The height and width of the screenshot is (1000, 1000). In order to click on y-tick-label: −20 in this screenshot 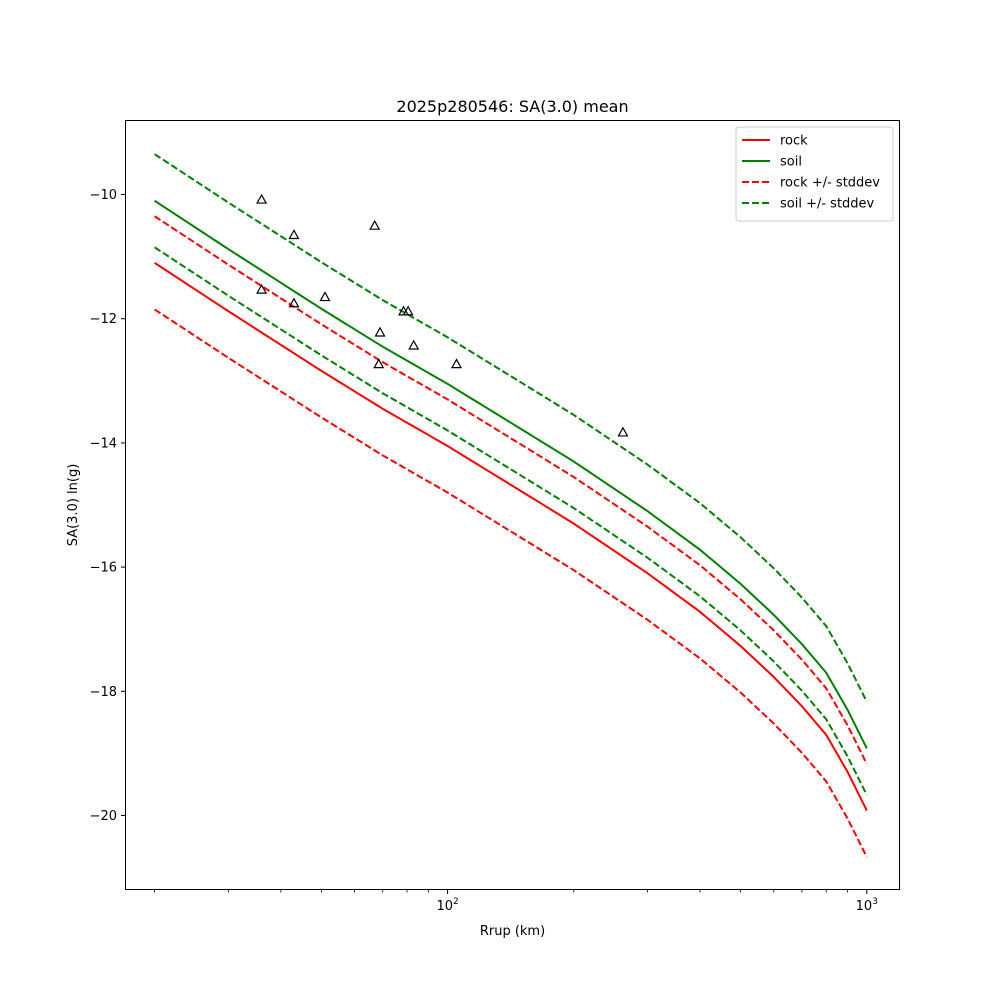, I will do `click(103, 816)`.